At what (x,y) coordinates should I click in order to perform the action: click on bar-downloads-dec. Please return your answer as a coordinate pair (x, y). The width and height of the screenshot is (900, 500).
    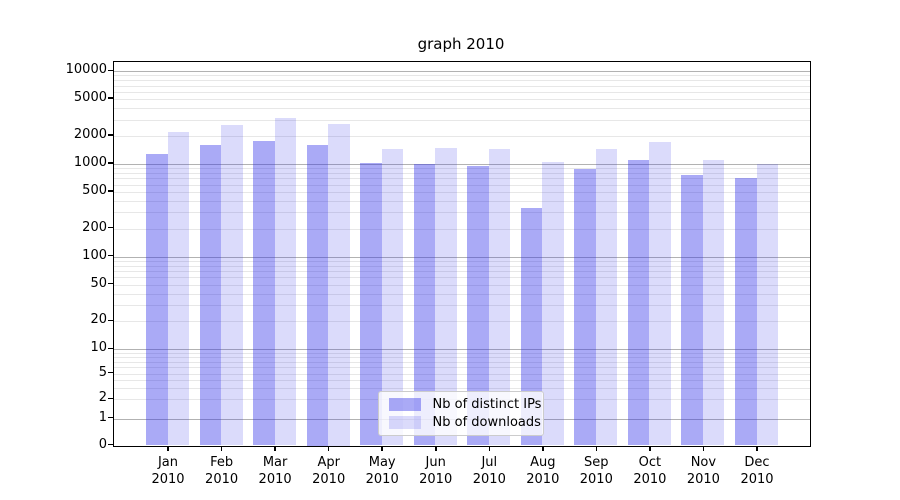
    Looking at the image, I should click on (767, 305).